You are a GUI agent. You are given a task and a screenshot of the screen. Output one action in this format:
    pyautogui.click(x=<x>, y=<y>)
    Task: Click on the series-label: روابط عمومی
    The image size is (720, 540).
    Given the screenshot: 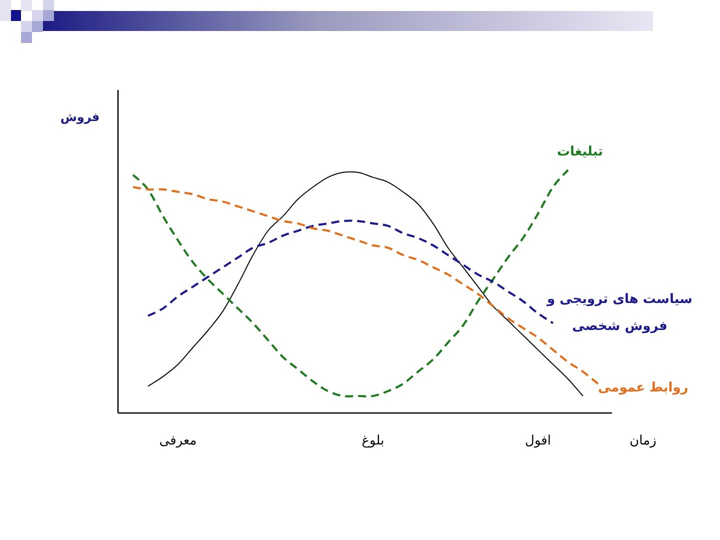 What is the action you would take?
    pyautogui.click(x=643, y=388)
    